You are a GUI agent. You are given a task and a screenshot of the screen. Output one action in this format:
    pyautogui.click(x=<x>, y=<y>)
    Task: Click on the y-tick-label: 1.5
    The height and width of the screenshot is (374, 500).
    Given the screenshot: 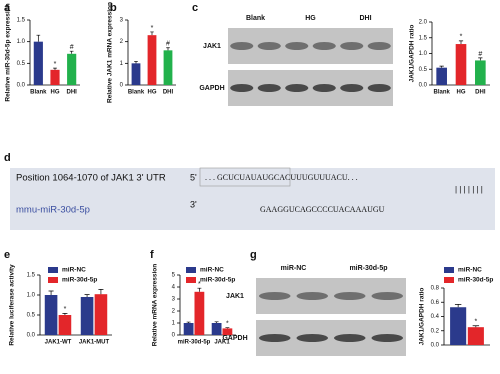 What is the action you would take?
    pyautogui.click(x=423, y=38)
    